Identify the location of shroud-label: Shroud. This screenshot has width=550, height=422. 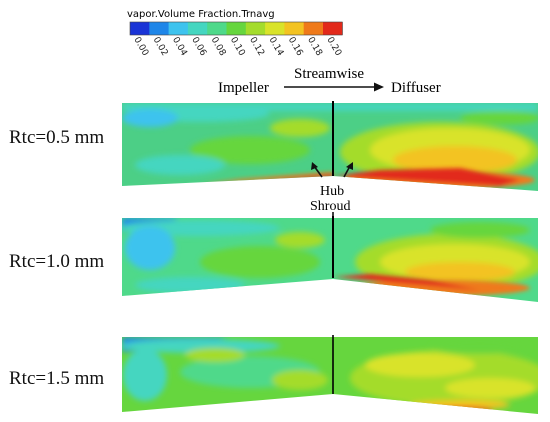
(330, 206).